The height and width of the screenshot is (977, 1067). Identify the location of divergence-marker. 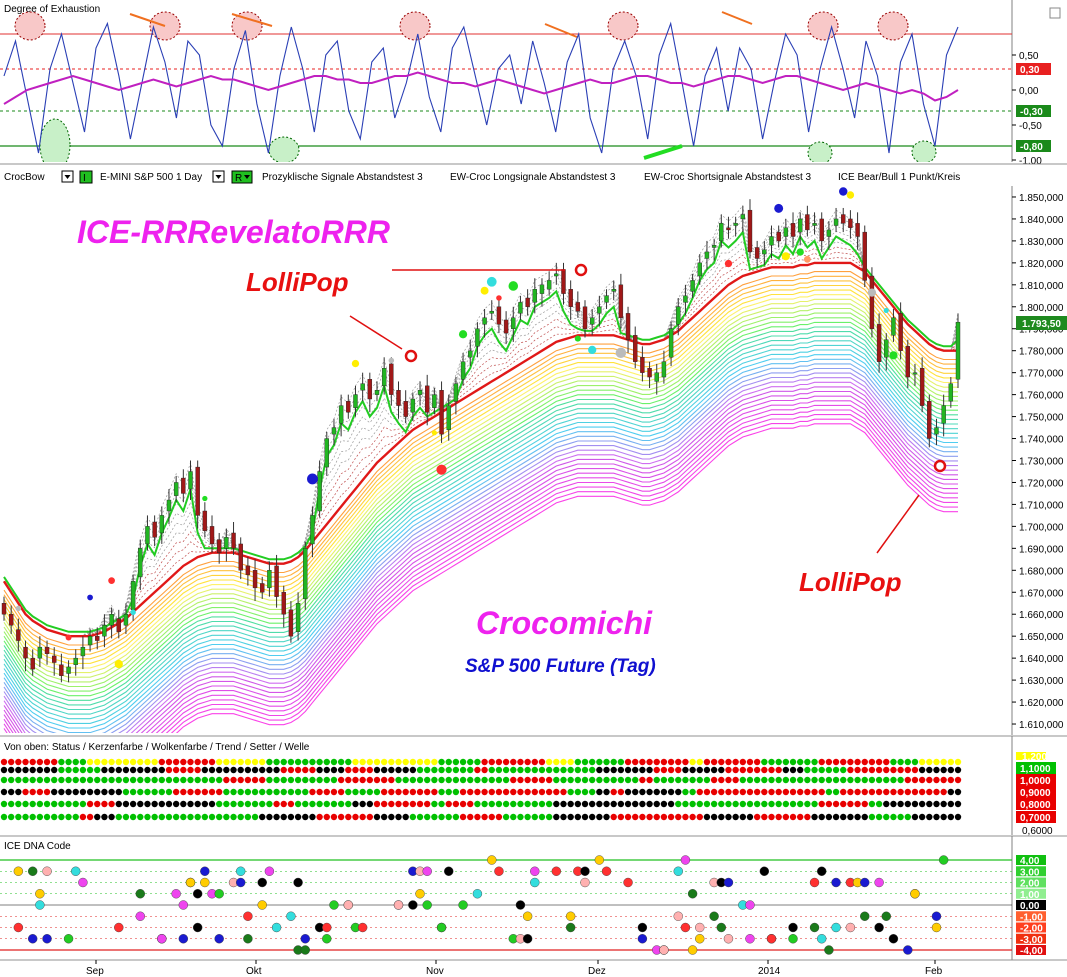
(561, 30).